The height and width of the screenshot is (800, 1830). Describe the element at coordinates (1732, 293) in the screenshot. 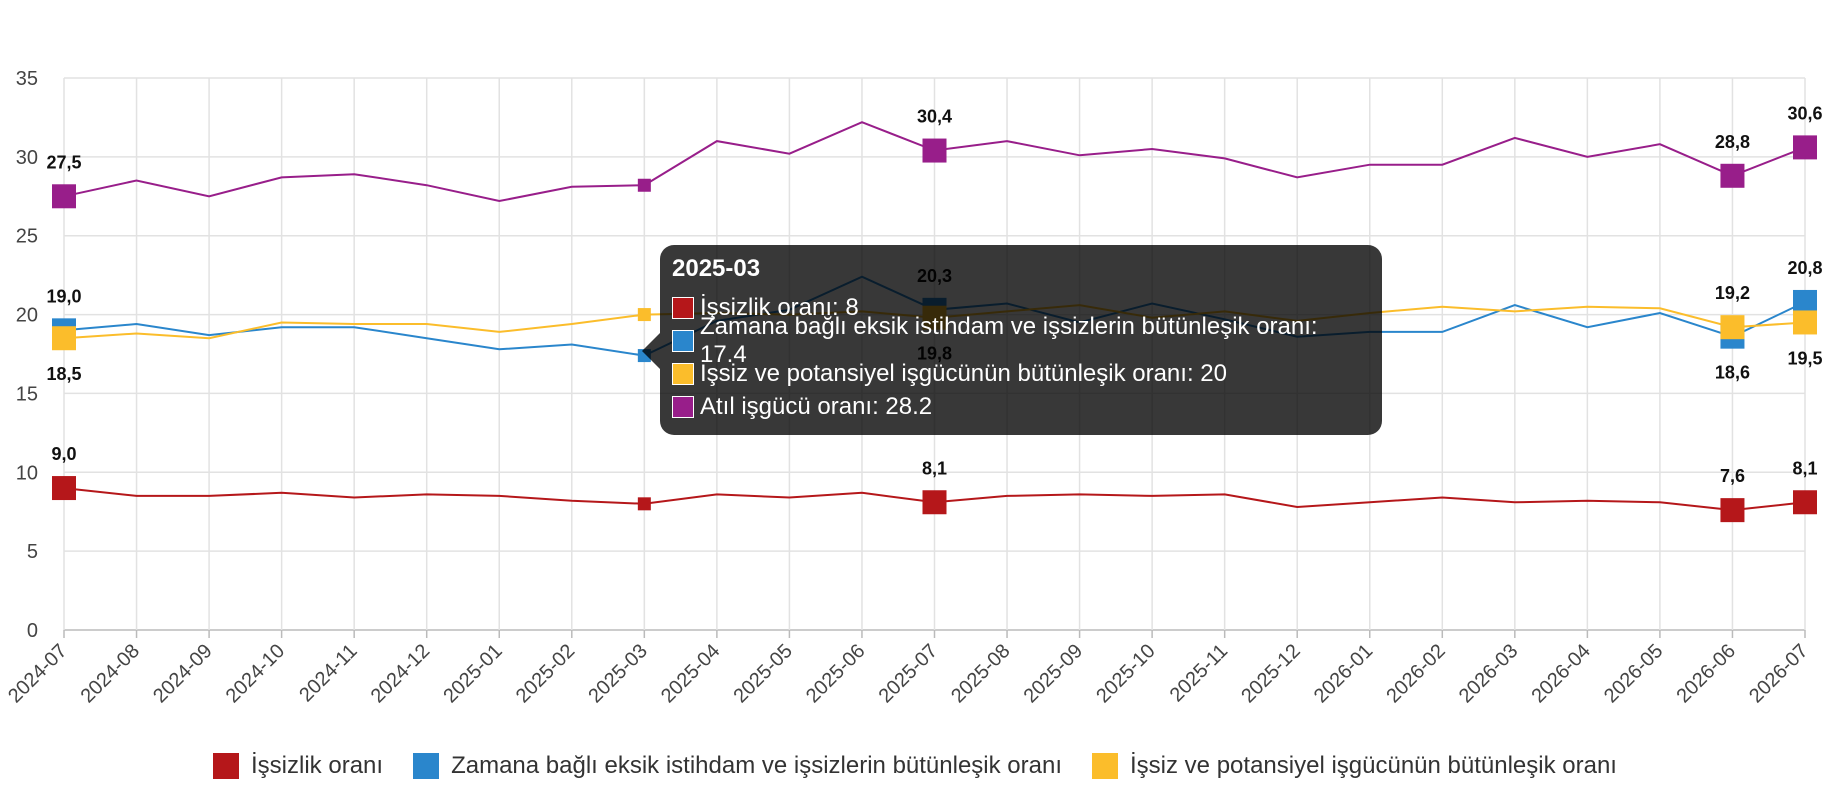

I see `data-label: 19,2` at that location.